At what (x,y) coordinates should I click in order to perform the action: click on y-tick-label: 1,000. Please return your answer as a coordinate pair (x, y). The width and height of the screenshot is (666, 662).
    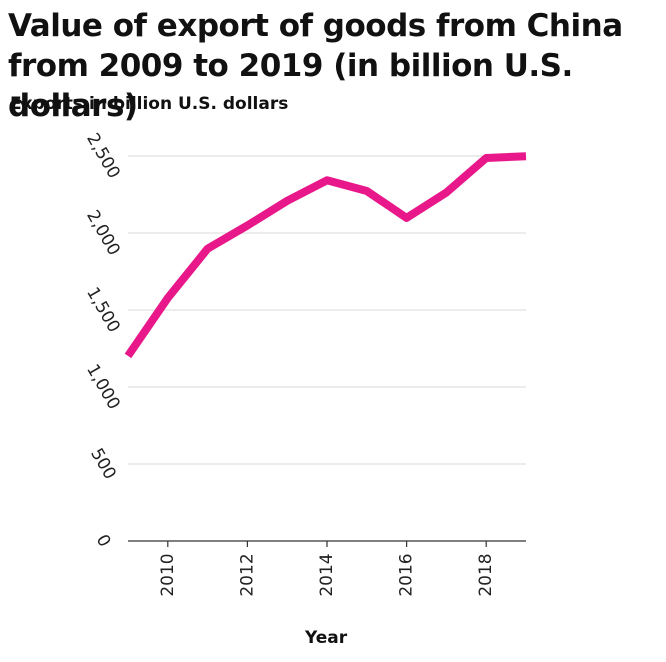
    Looking at the image, I should click on (103, 387).